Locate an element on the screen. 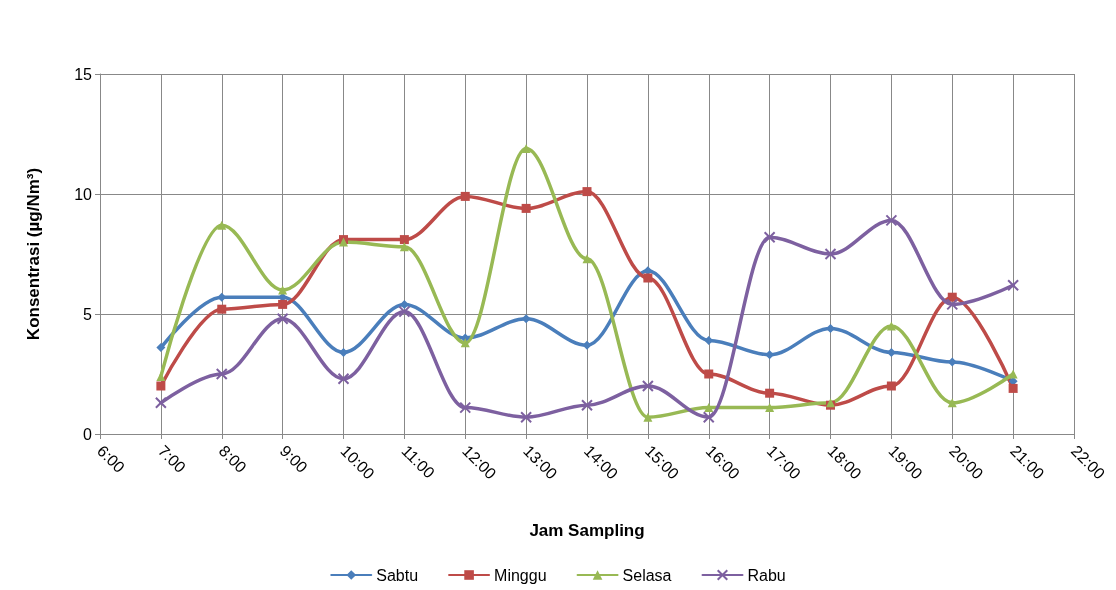 The height and width of the screenshot is (590, 1116). legend-label: Sabtu is located at coordinates (397, 575).